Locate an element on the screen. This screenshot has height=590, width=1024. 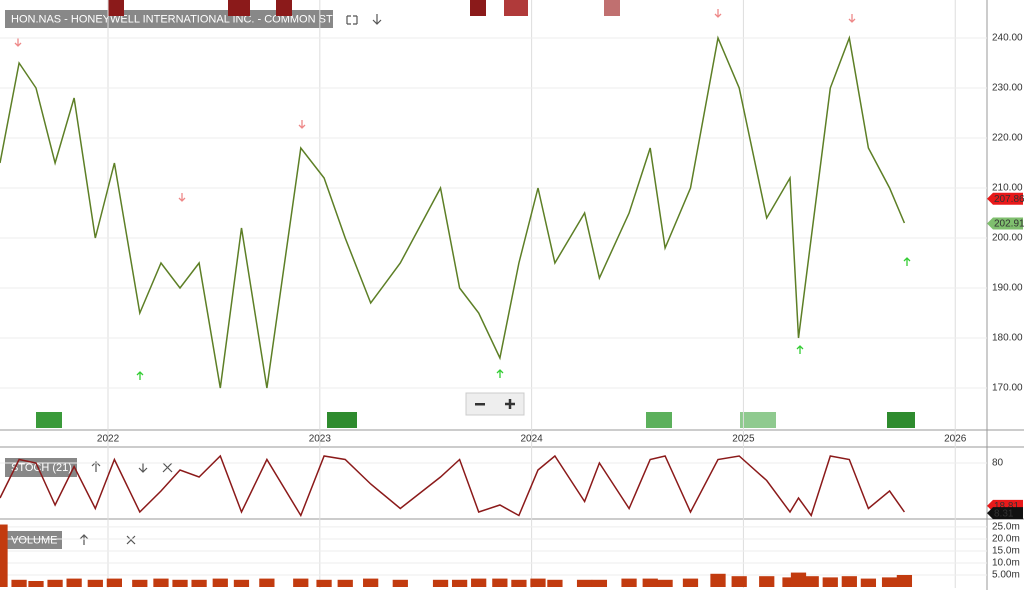
y-tick-label: 210.00 is located at coordinates (1007, 188).